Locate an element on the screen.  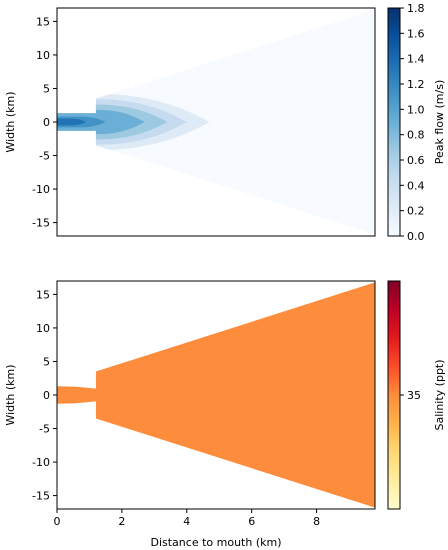
flow-cbtick-label: 0.4 is located at coordinates (416, 185).